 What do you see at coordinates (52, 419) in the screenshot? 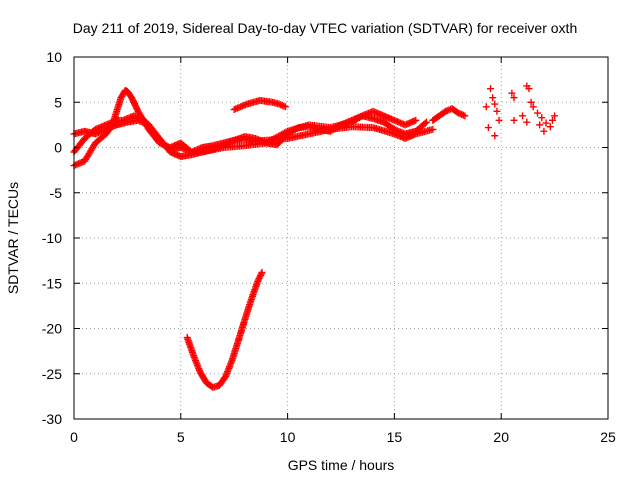
I see `y-tick-label: -30` at bounding box center [52, 419].